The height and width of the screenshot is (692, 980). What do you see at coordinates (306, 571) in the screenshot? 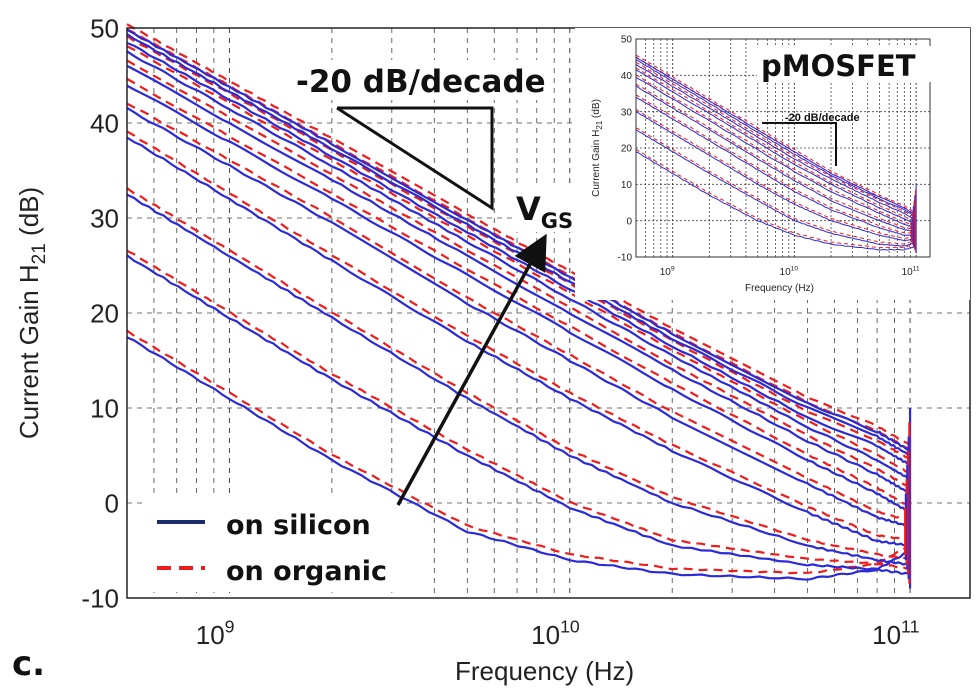
I see `legend-label-organic: on organic` at bounding box center [306, 571].